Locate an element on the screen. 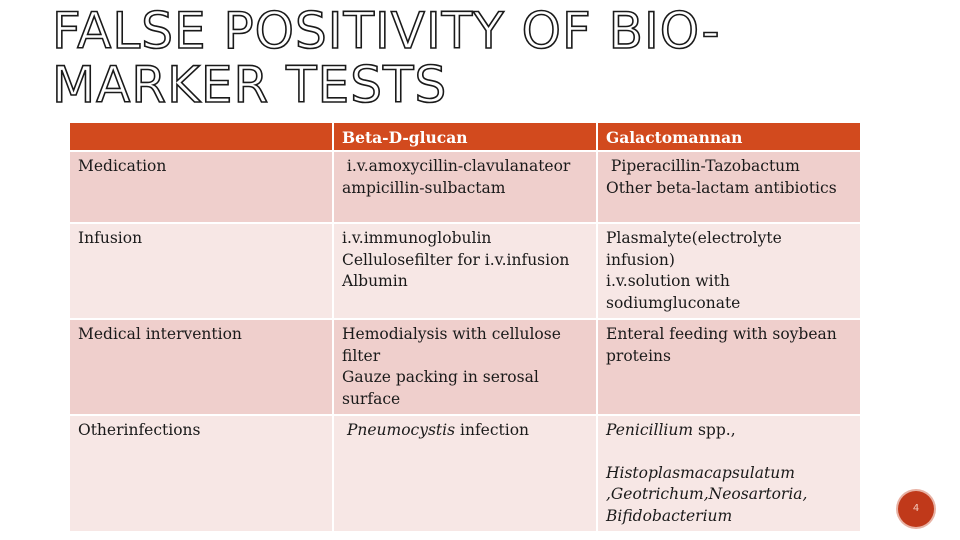 This screenshot has height=540, width=960. cell-line: Penicillium spp., is located at coordinates (729, 431).